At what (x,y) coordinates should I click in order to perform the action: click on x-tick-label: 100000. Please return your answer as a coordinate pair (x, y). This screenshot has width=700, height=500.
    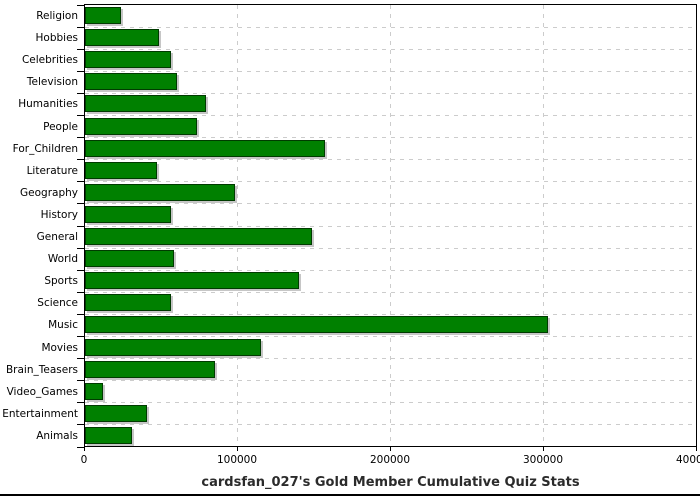
    Looking at the image, I should click on (237, 460).